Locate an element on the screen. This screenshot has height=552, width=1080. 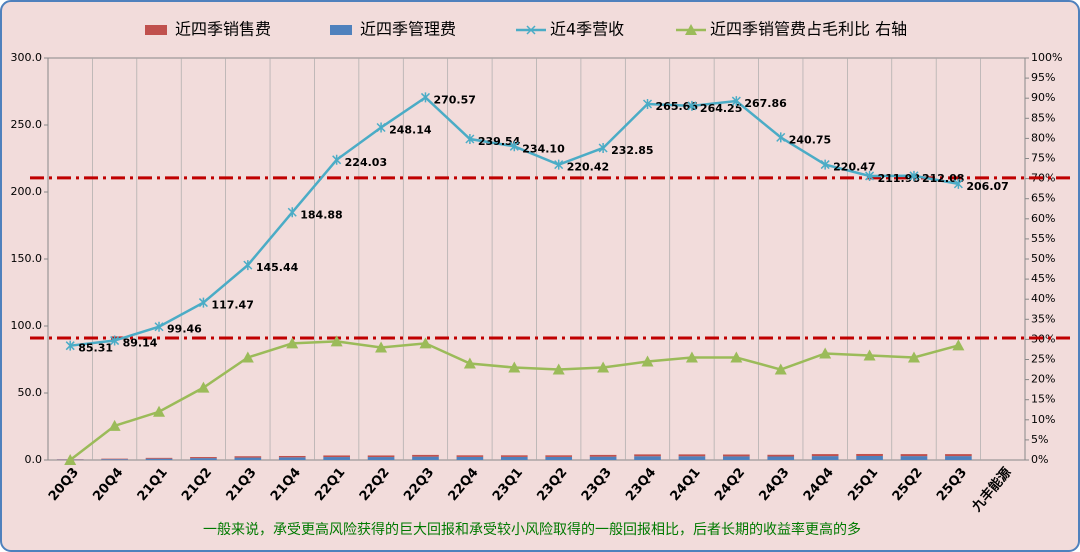
data-label: 220.47 is located at coordinates (854, 167).